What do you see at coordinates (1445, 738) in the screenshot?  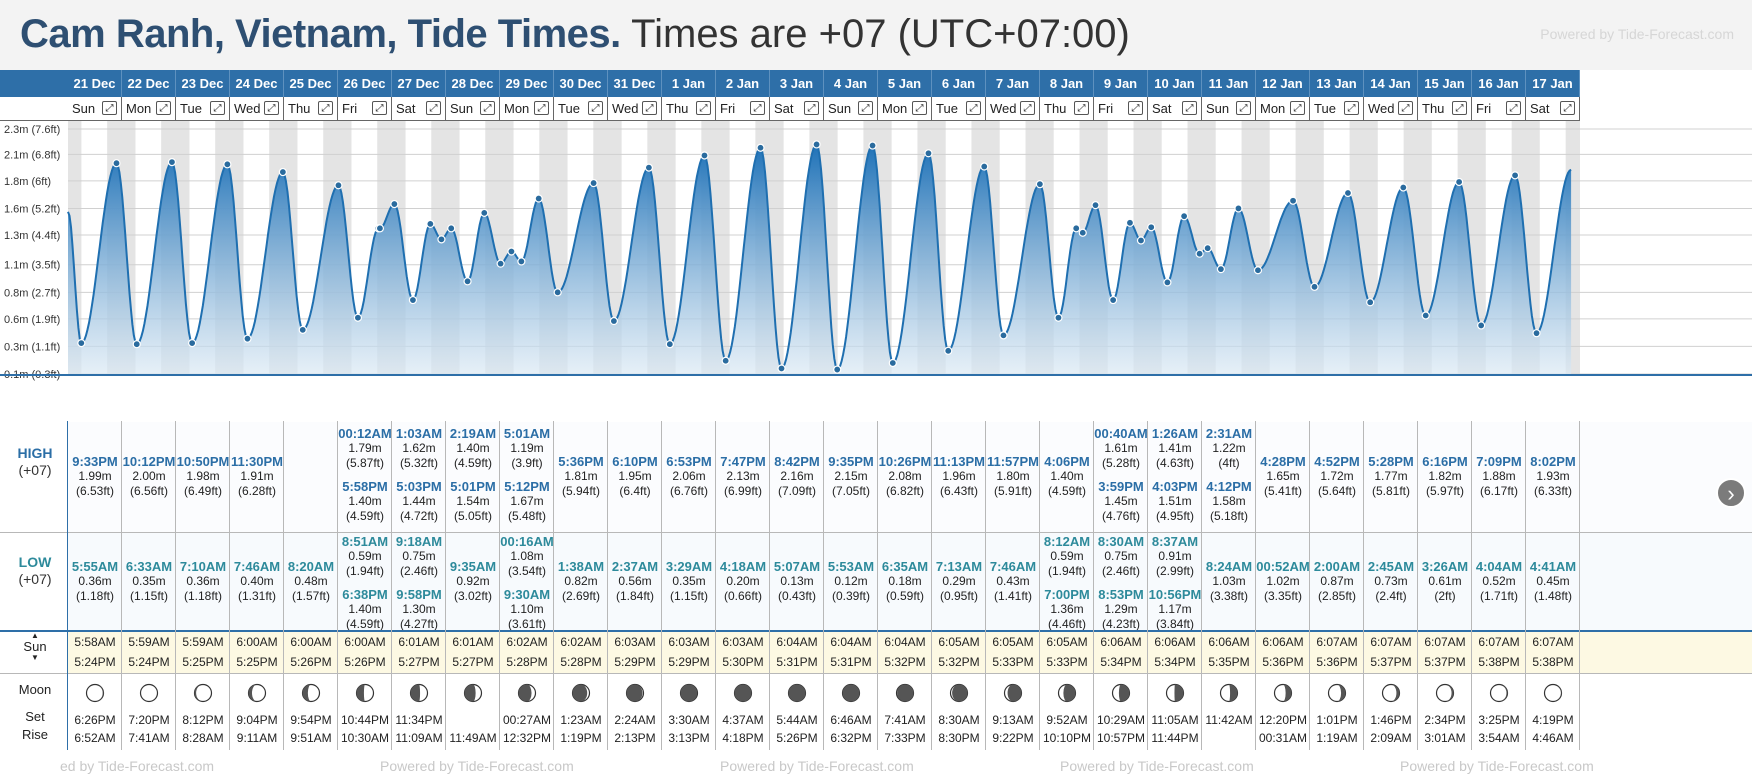 I see `moonrise-time: 3:01AM` at bounding box center [1445, 738].